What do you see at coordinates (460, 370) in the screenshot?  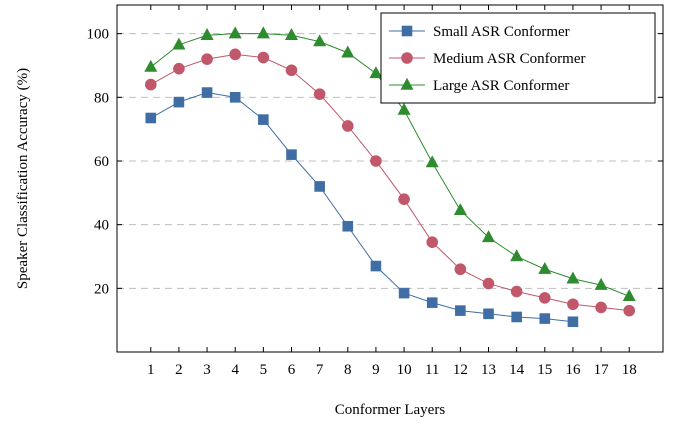 I see `x-tick-label: 12` at bounding box center [460, 370].